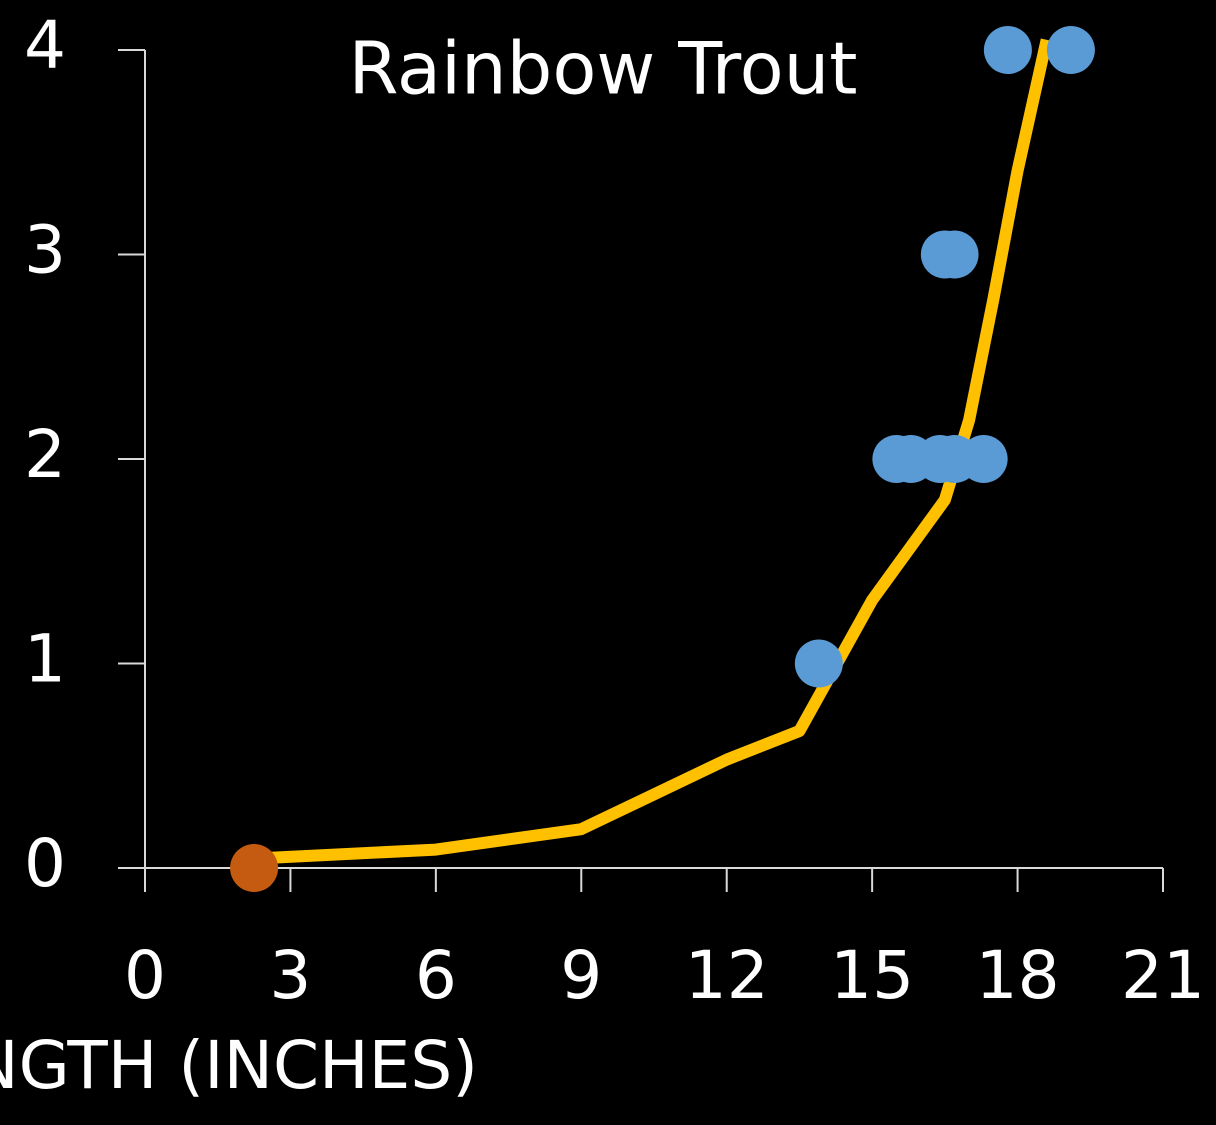  I want to click on x-tick-label: 6, so click(436, 975).